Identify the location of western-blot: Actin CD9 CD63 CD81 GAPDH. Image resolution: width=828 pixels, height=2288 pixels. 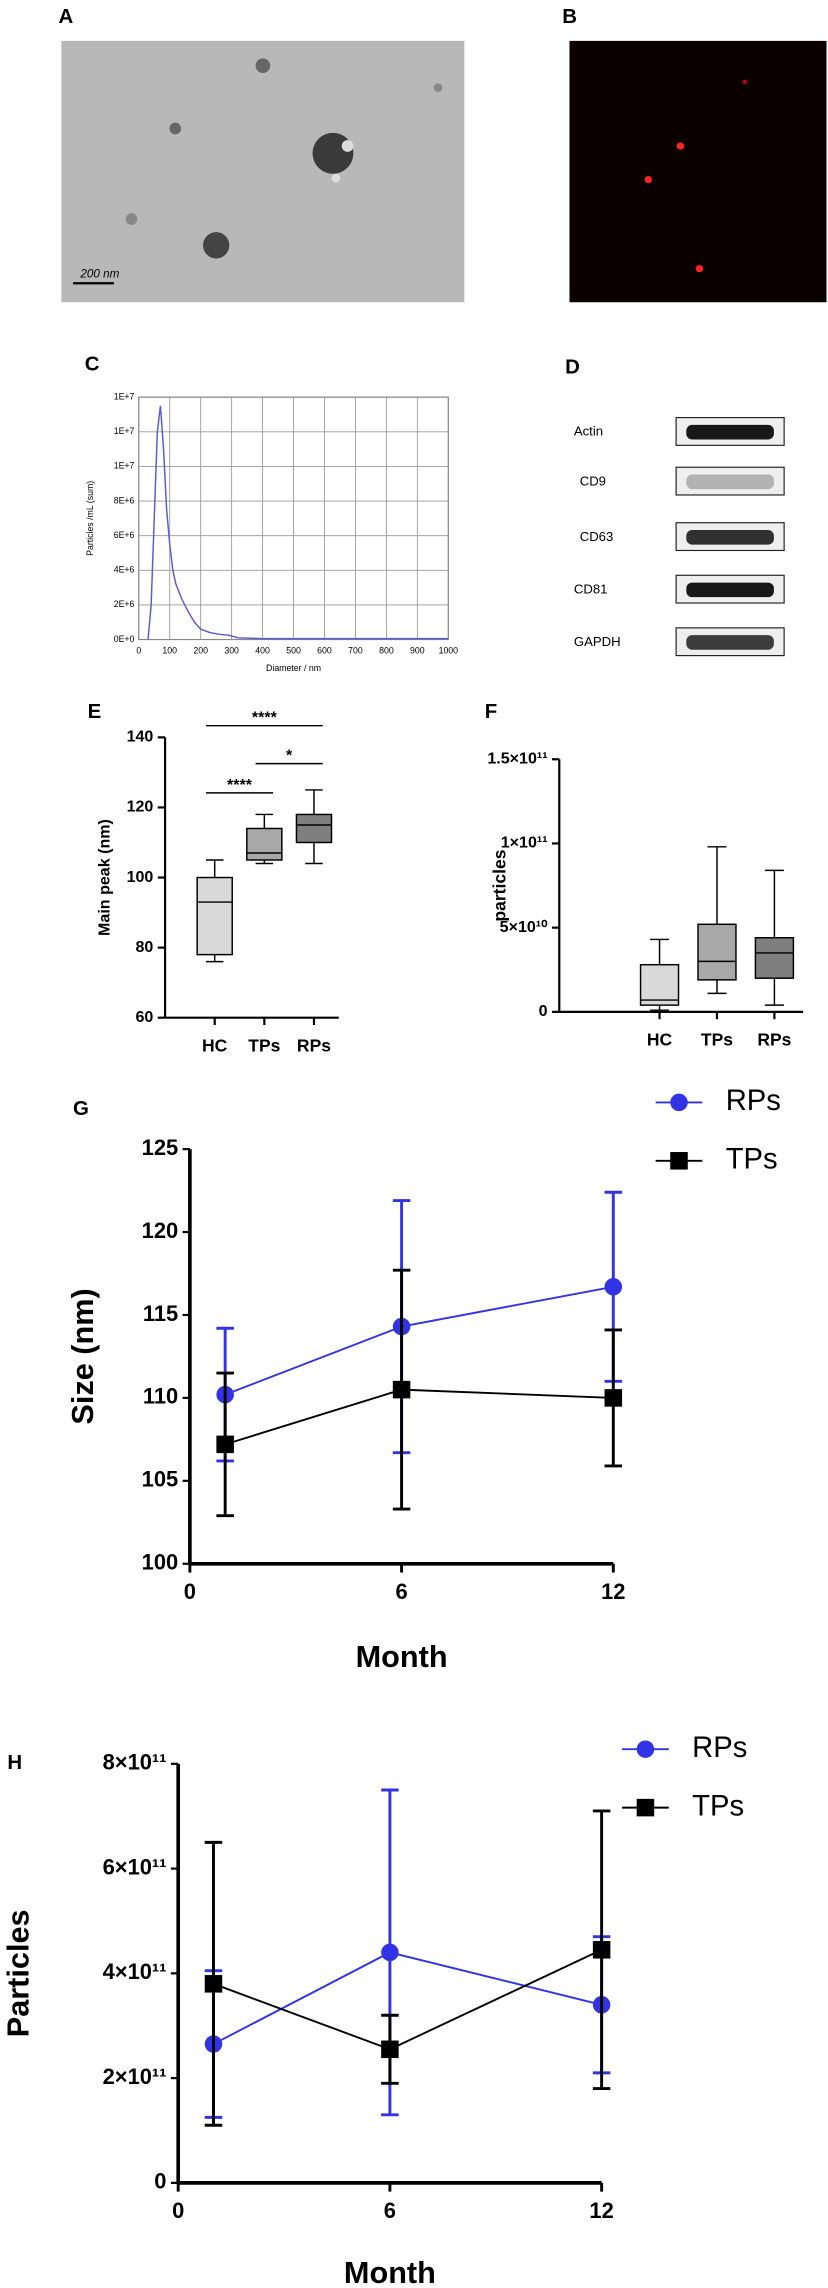
(679, 537).